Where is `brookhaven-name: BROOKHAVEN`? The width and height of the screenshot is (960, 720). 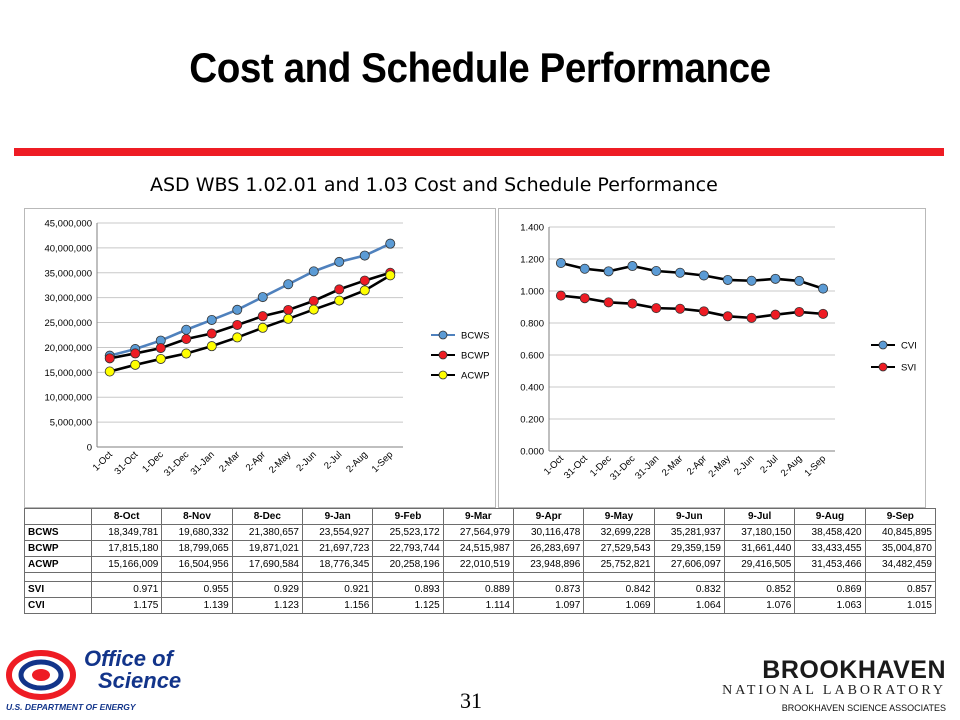 brookhaven-name: BROOKHAVEN is located at coordinates (854, 670).